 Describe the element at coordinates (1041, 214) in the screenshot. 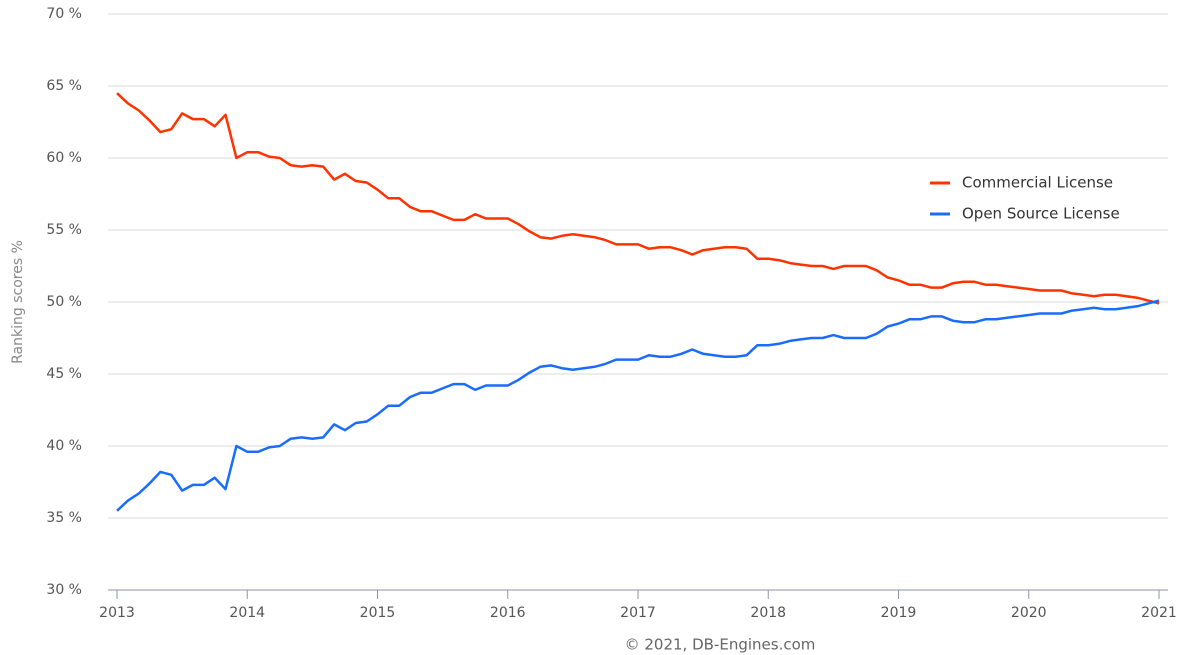

I see `legend-label: Open Source License` at that location.